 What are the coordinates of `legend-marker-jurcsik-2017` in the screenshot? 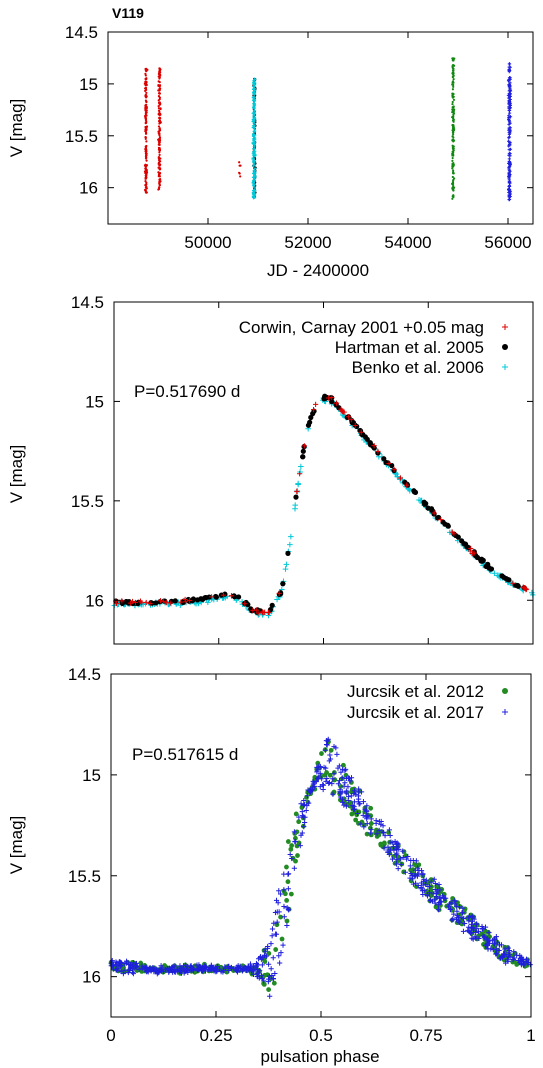 It's located at (505, 712).